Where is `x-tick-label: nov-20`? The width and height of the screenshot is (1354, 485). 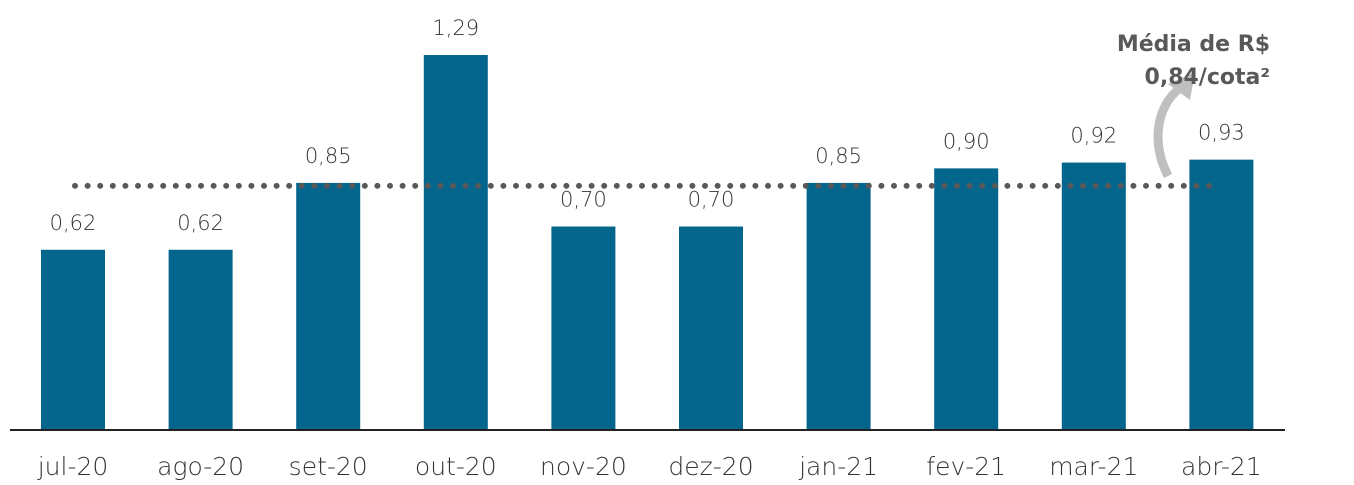 x-tick-label: nov-20 is located at coordinates (583, 466).